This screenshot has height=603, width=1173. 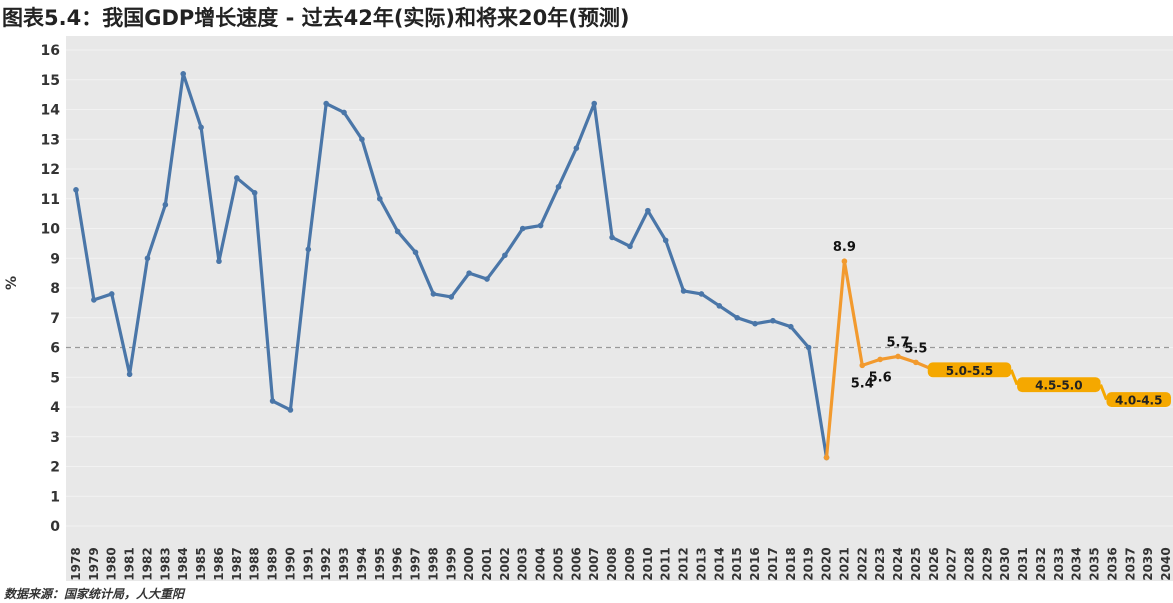 I want to click on y-tick-label: 16, so click(x=50, y=51).